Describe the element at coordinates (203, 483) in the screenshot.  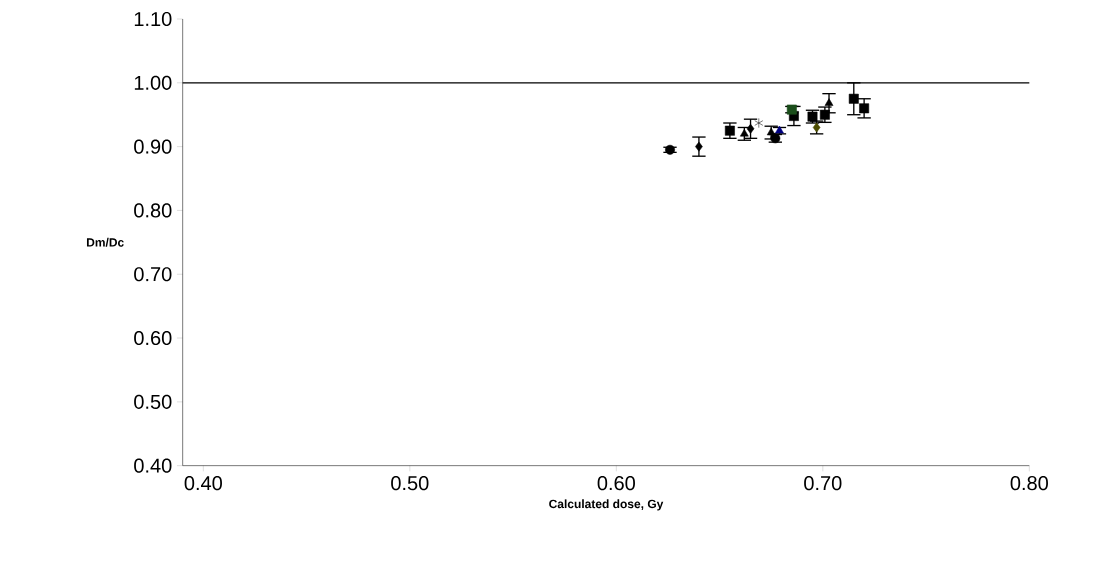
I see `x-tick-label: 0.40` at that location.